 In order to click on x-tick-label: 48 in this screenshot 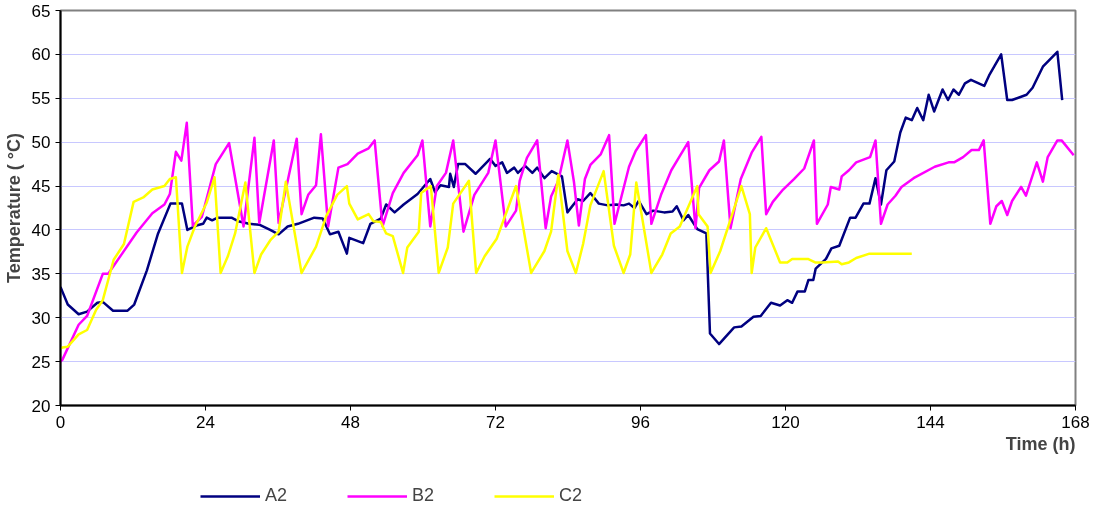, I will do `click(350, 422)`.